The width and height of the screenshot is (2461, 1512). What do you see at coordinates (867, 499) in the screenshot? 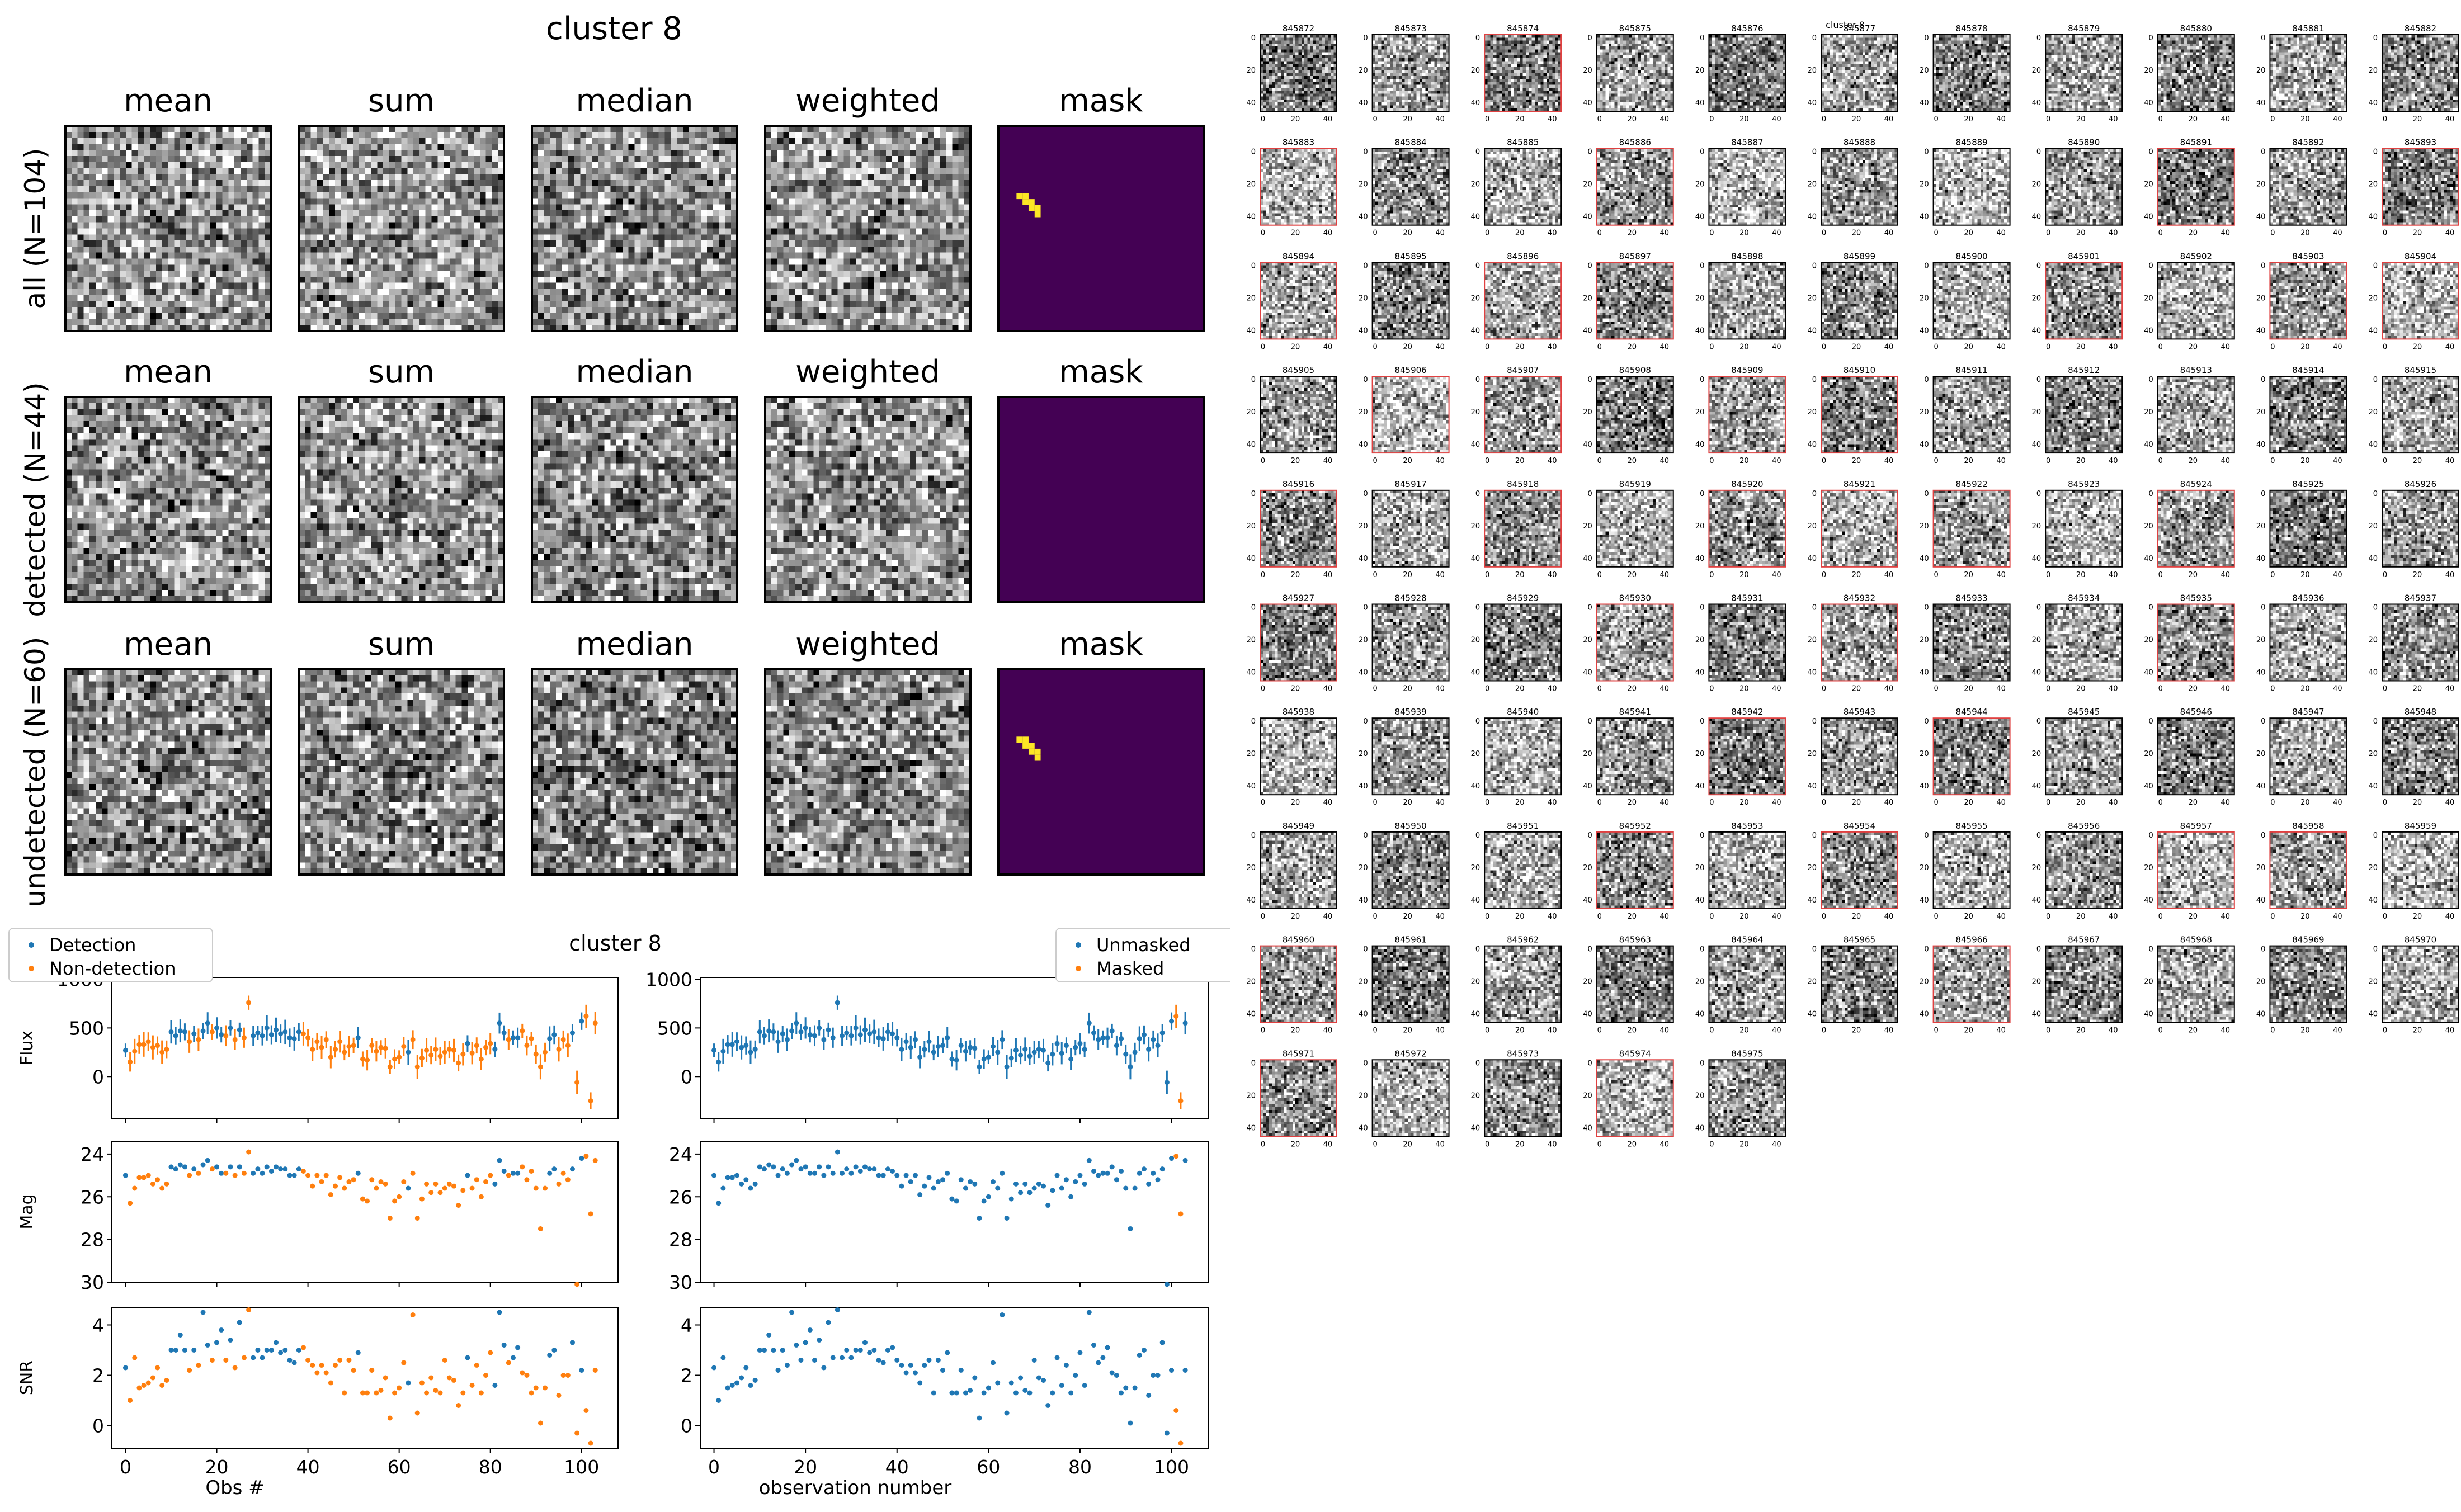
I see `stack-image` at bounding box center [867, 499].